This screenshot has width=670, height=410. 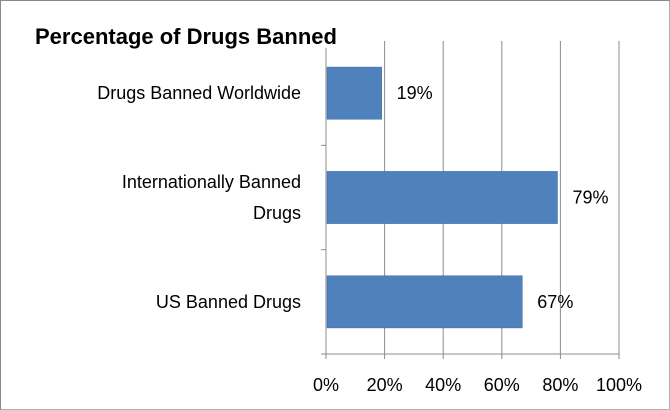 What do you see at coordinates (415, 93) in the screenshot?
I see `data-label: 19%` at bounding box center [415, 93].